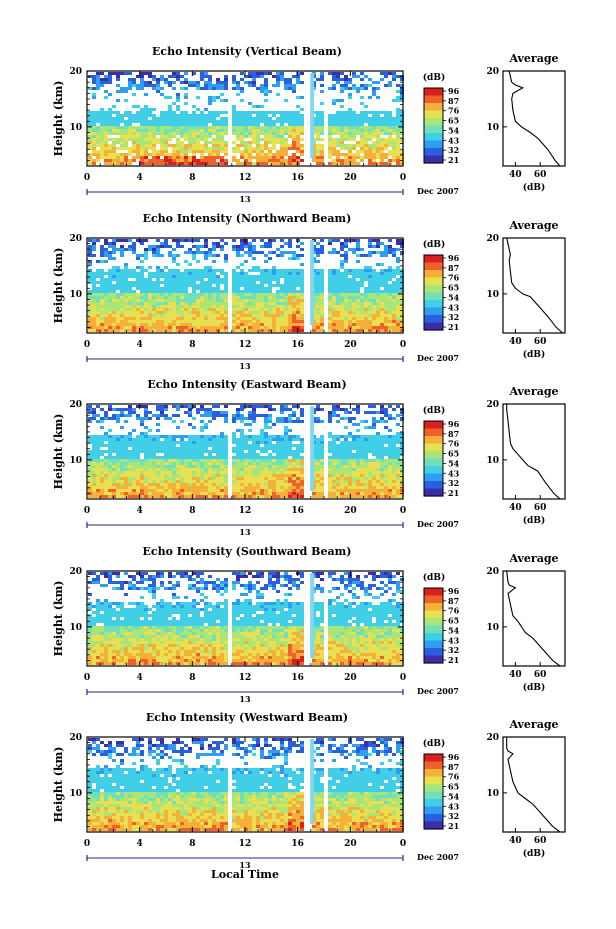  What do you see at coordinates (434, 77) in the screenshot?
I see `colorbar-unit: (dB)` at bounding box center [434, 77].